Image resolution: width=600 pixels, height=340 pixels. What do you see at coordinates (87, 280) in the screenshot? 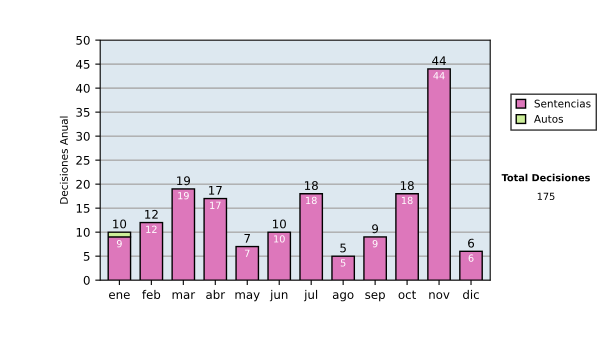
I see `y-tick-label: 0` at bounding box center [87, 280].